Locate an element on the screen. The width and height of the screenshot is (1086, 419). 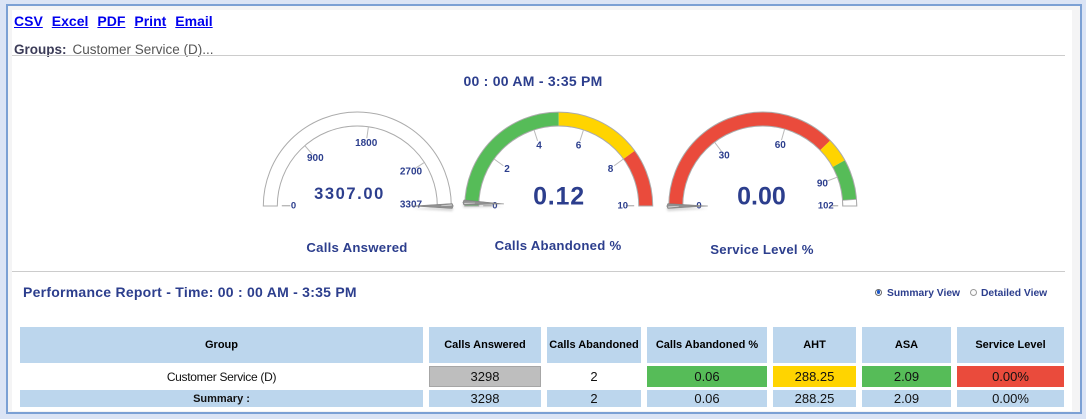
svg-text: 30 is located at coordinates (725, 155).